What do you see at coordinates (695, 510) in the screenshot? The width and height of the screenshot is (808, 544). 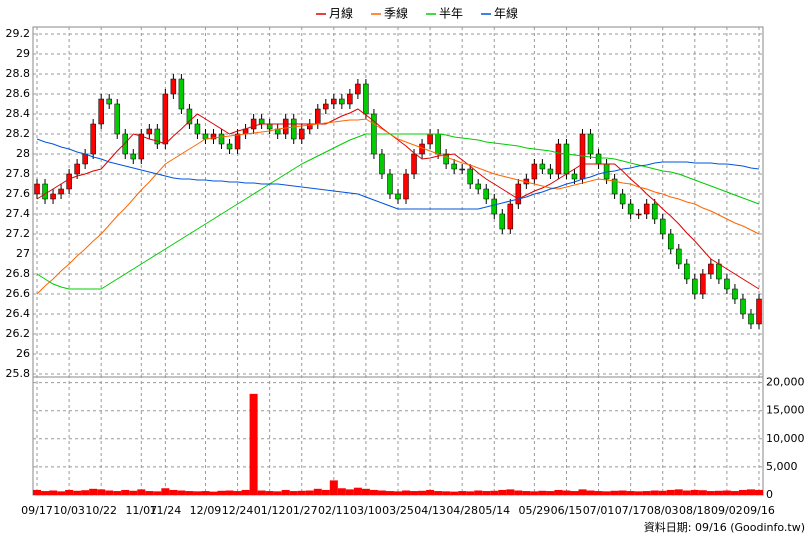 I see `x-tick-label: 08/18` at bounding box center [695, 510].